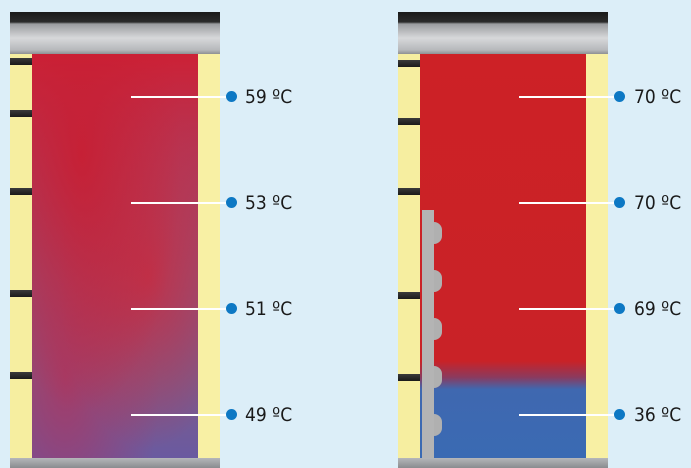 The image size is (691, 468). What do you see at coordinates (269, 309) in the screenshot?
I see `temperature-label: 51 ºC` at bounding box center [269, 309].